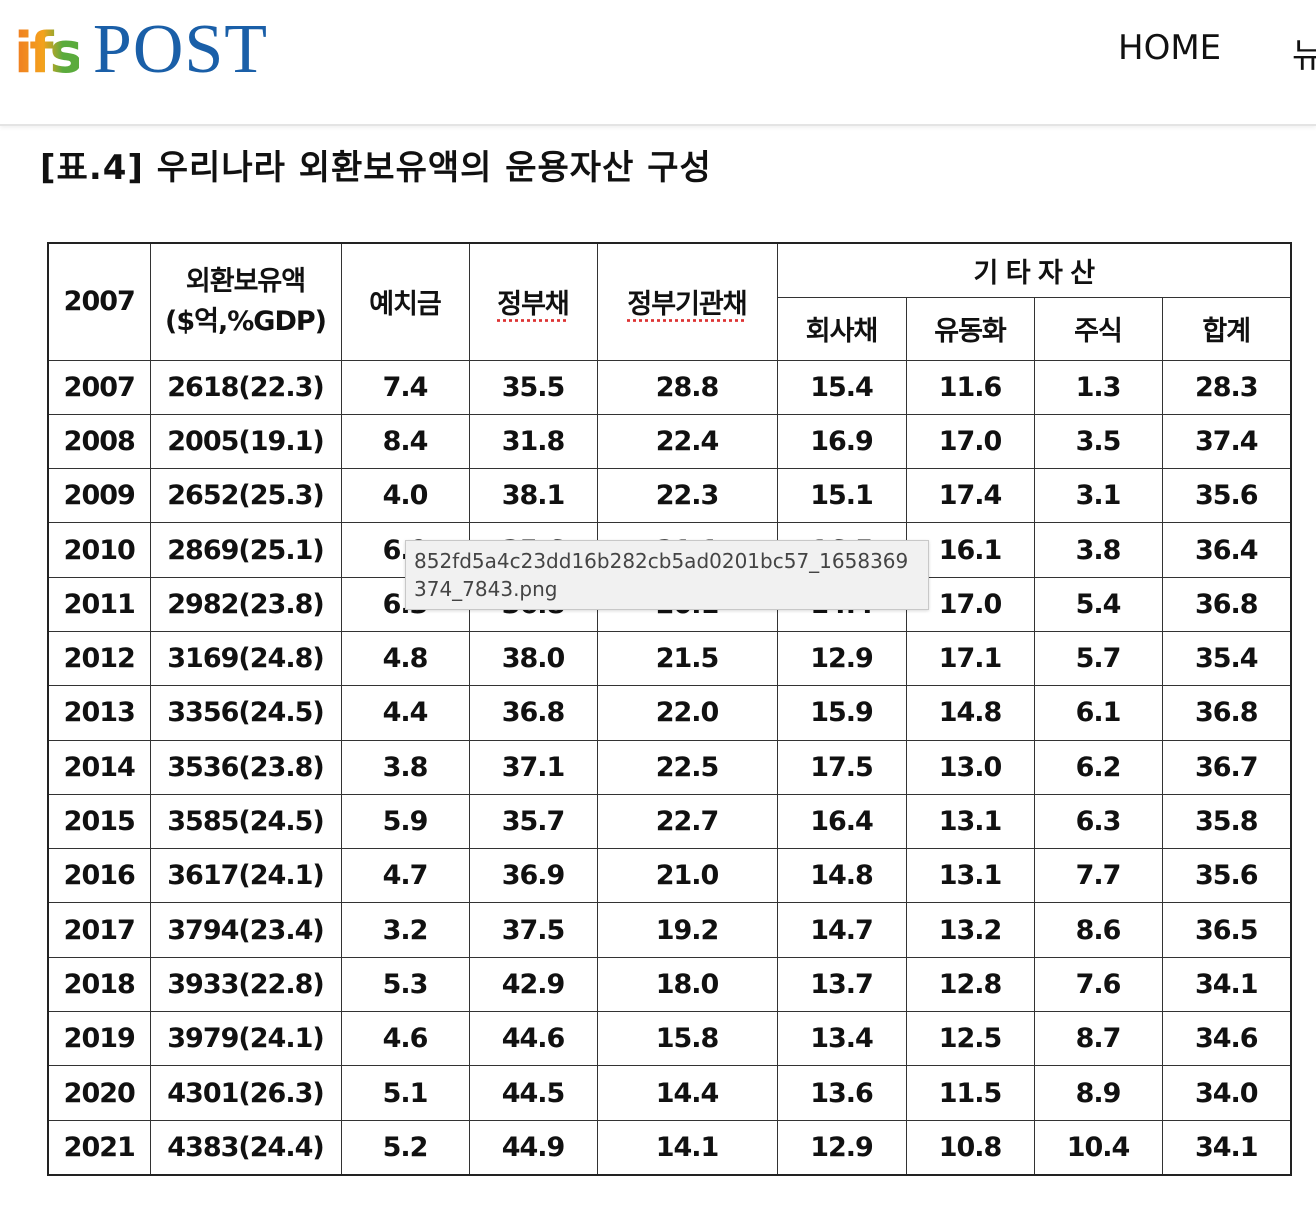 Image resolution: width=1316 pixels, height=1216 pixels. I want to click on logo-prefix: ifs, so click(48, 53).